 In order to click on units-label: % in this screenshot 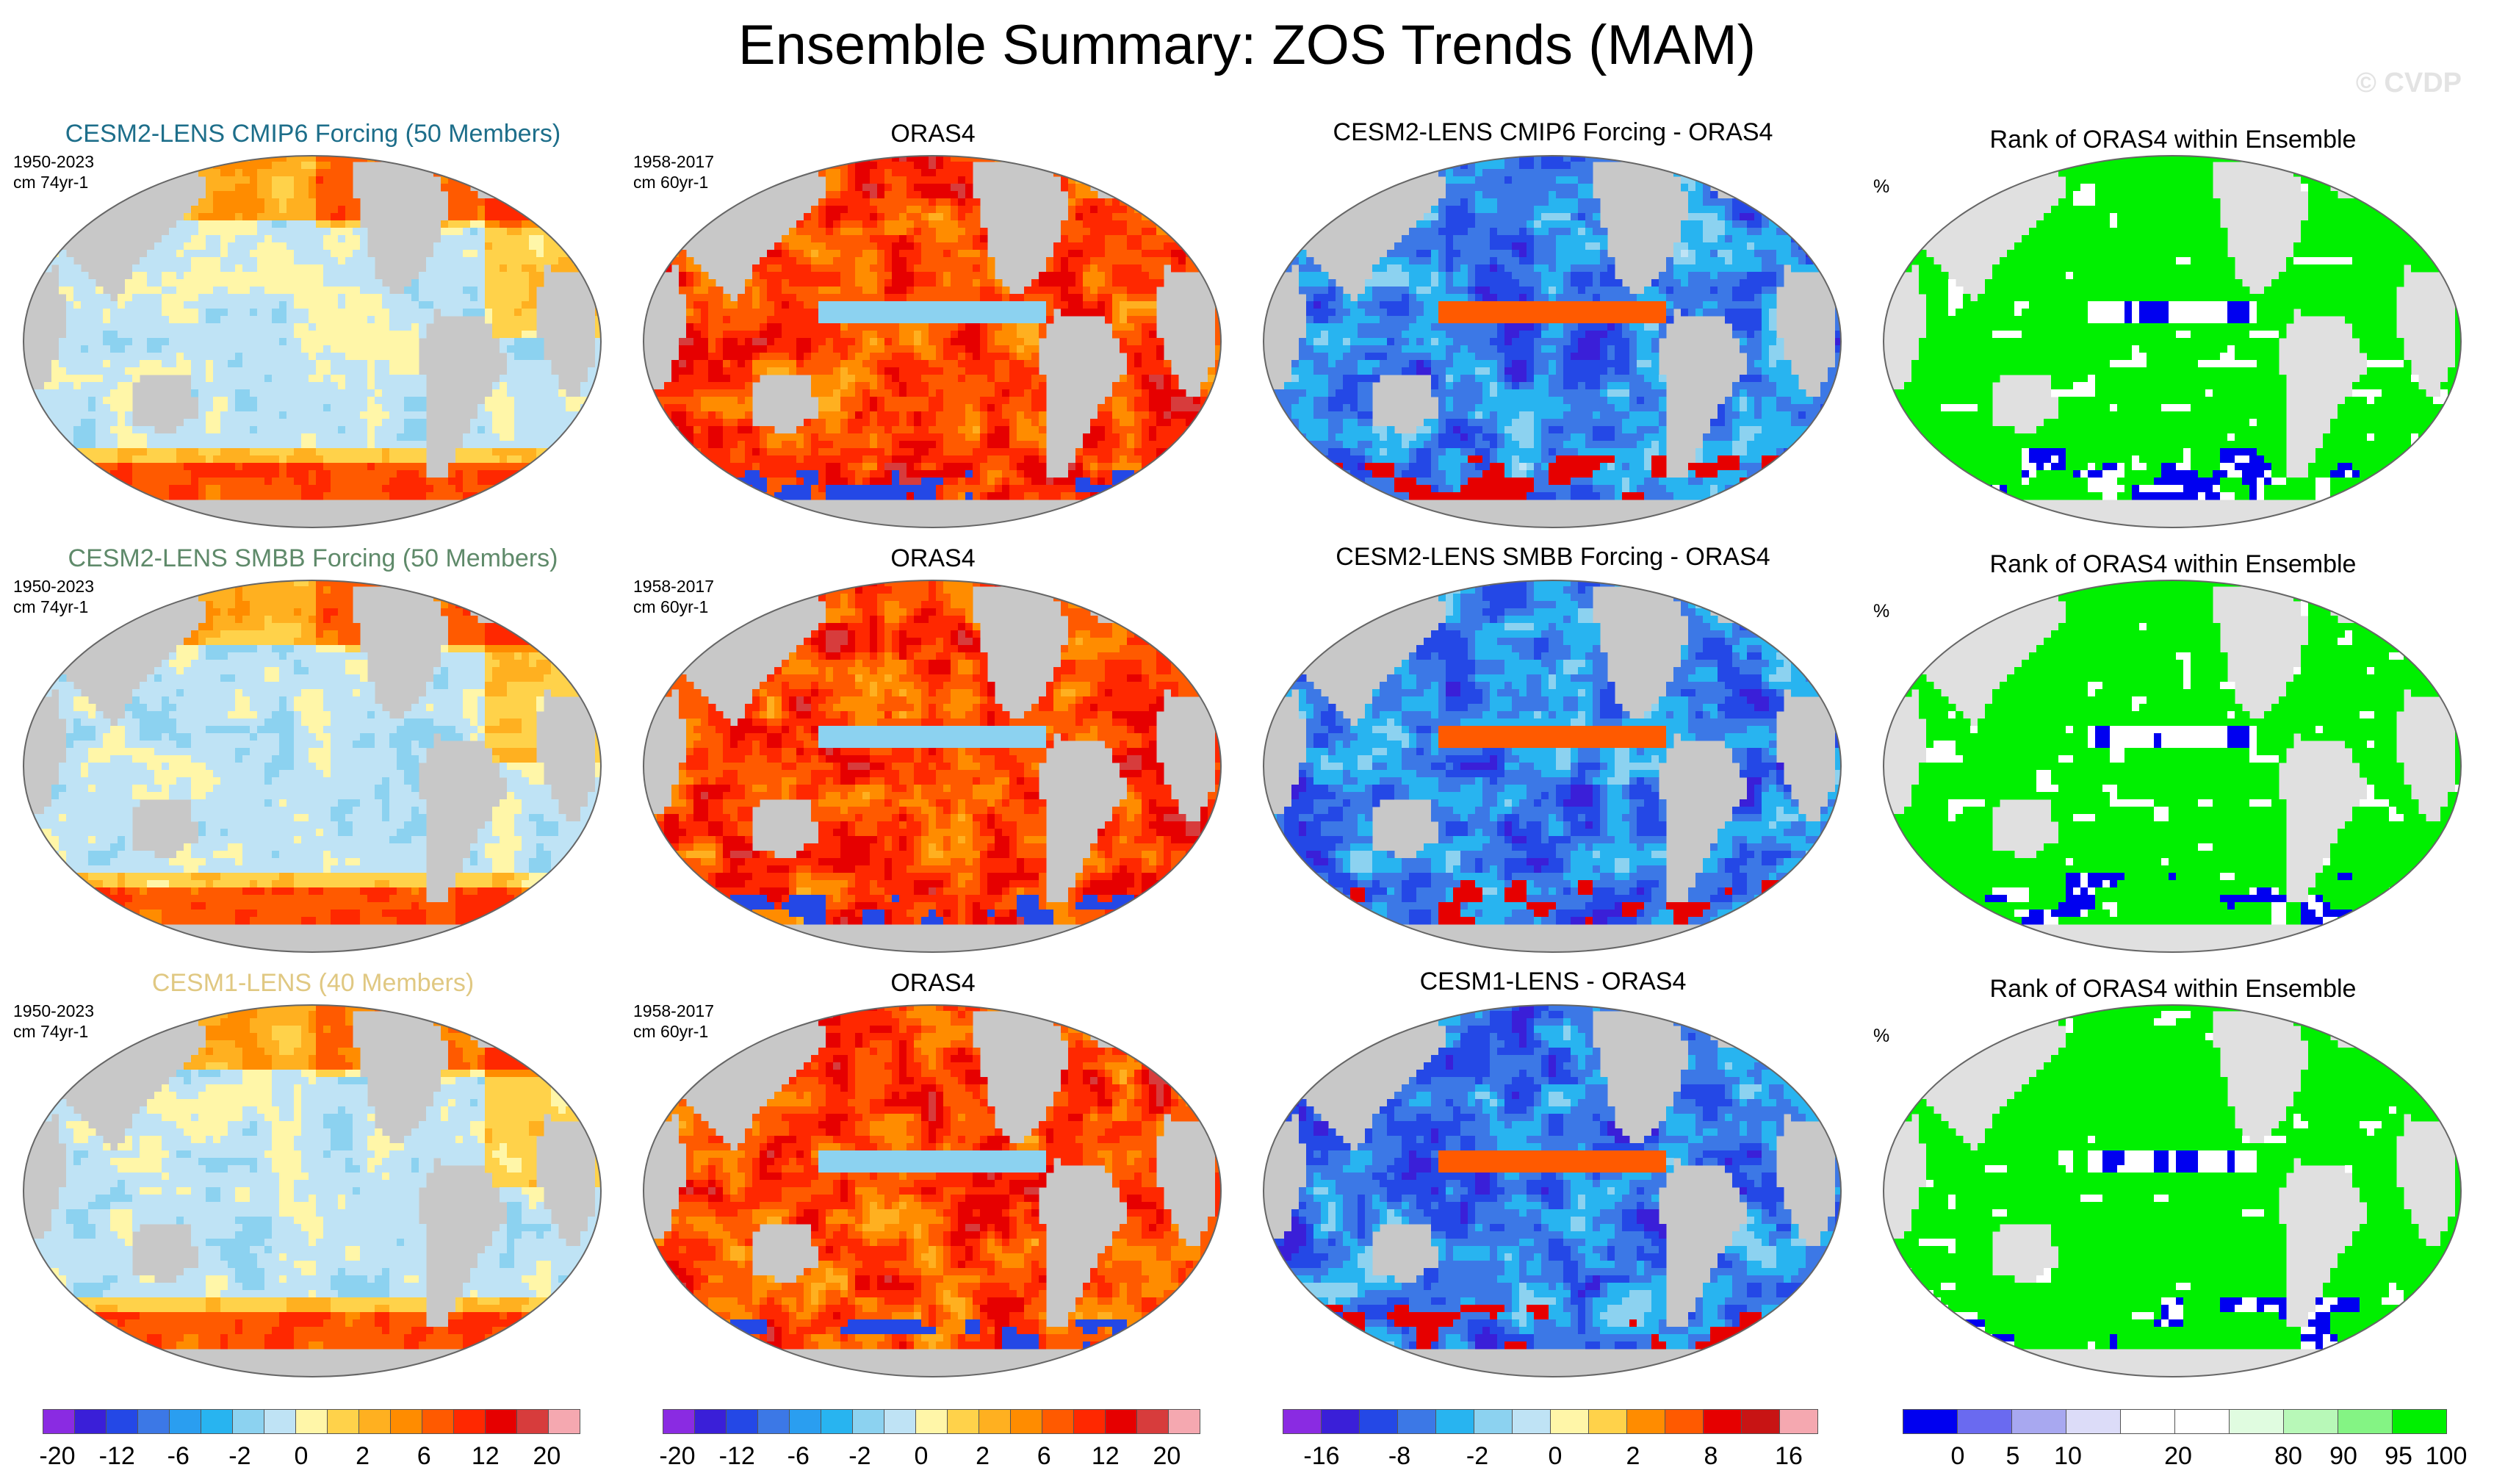, I will do `click(1881, 611)`.